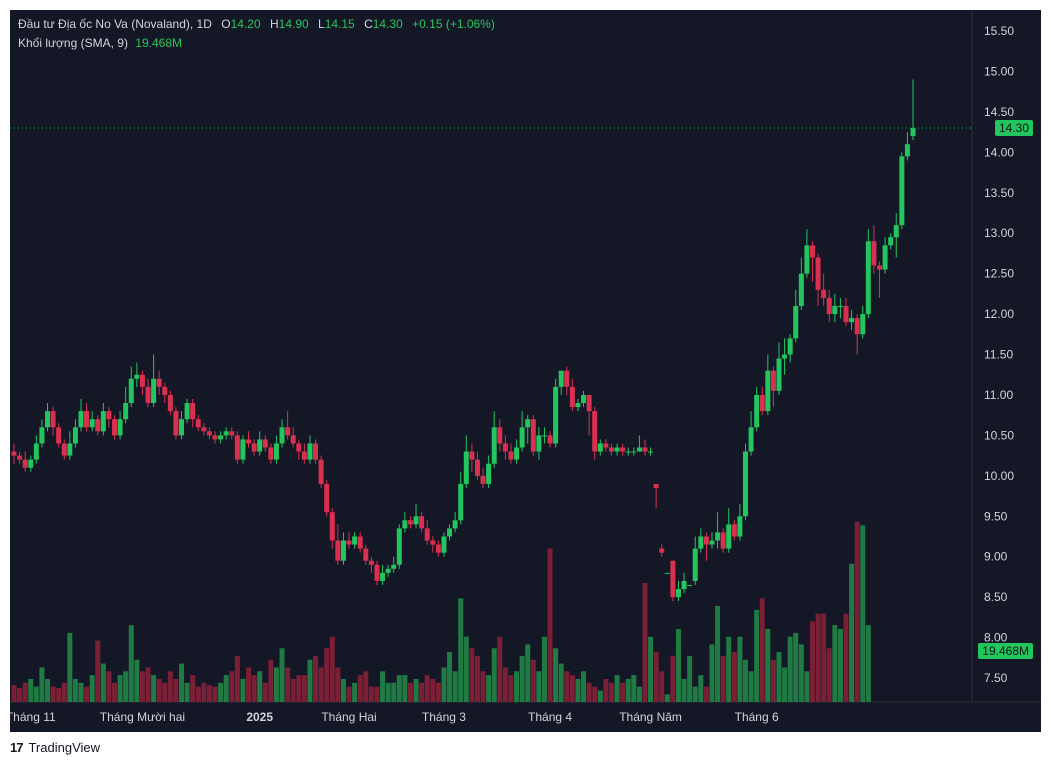  What do you see at coordinates (757, 717) in the screenshot?
I see `x-tick-label: Tháng 6` at bounding box center [757, 717].